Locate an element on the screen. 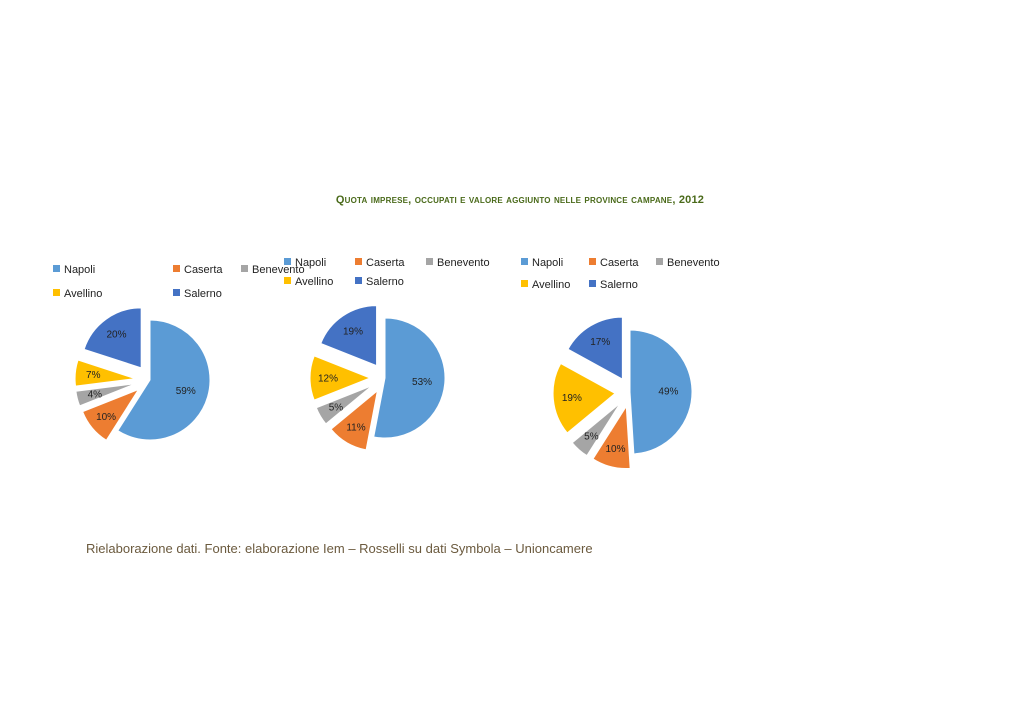 The height and width of the screenshot is (724, 1024). data-label-caserta: 11% is located at coordinates (355, 428).